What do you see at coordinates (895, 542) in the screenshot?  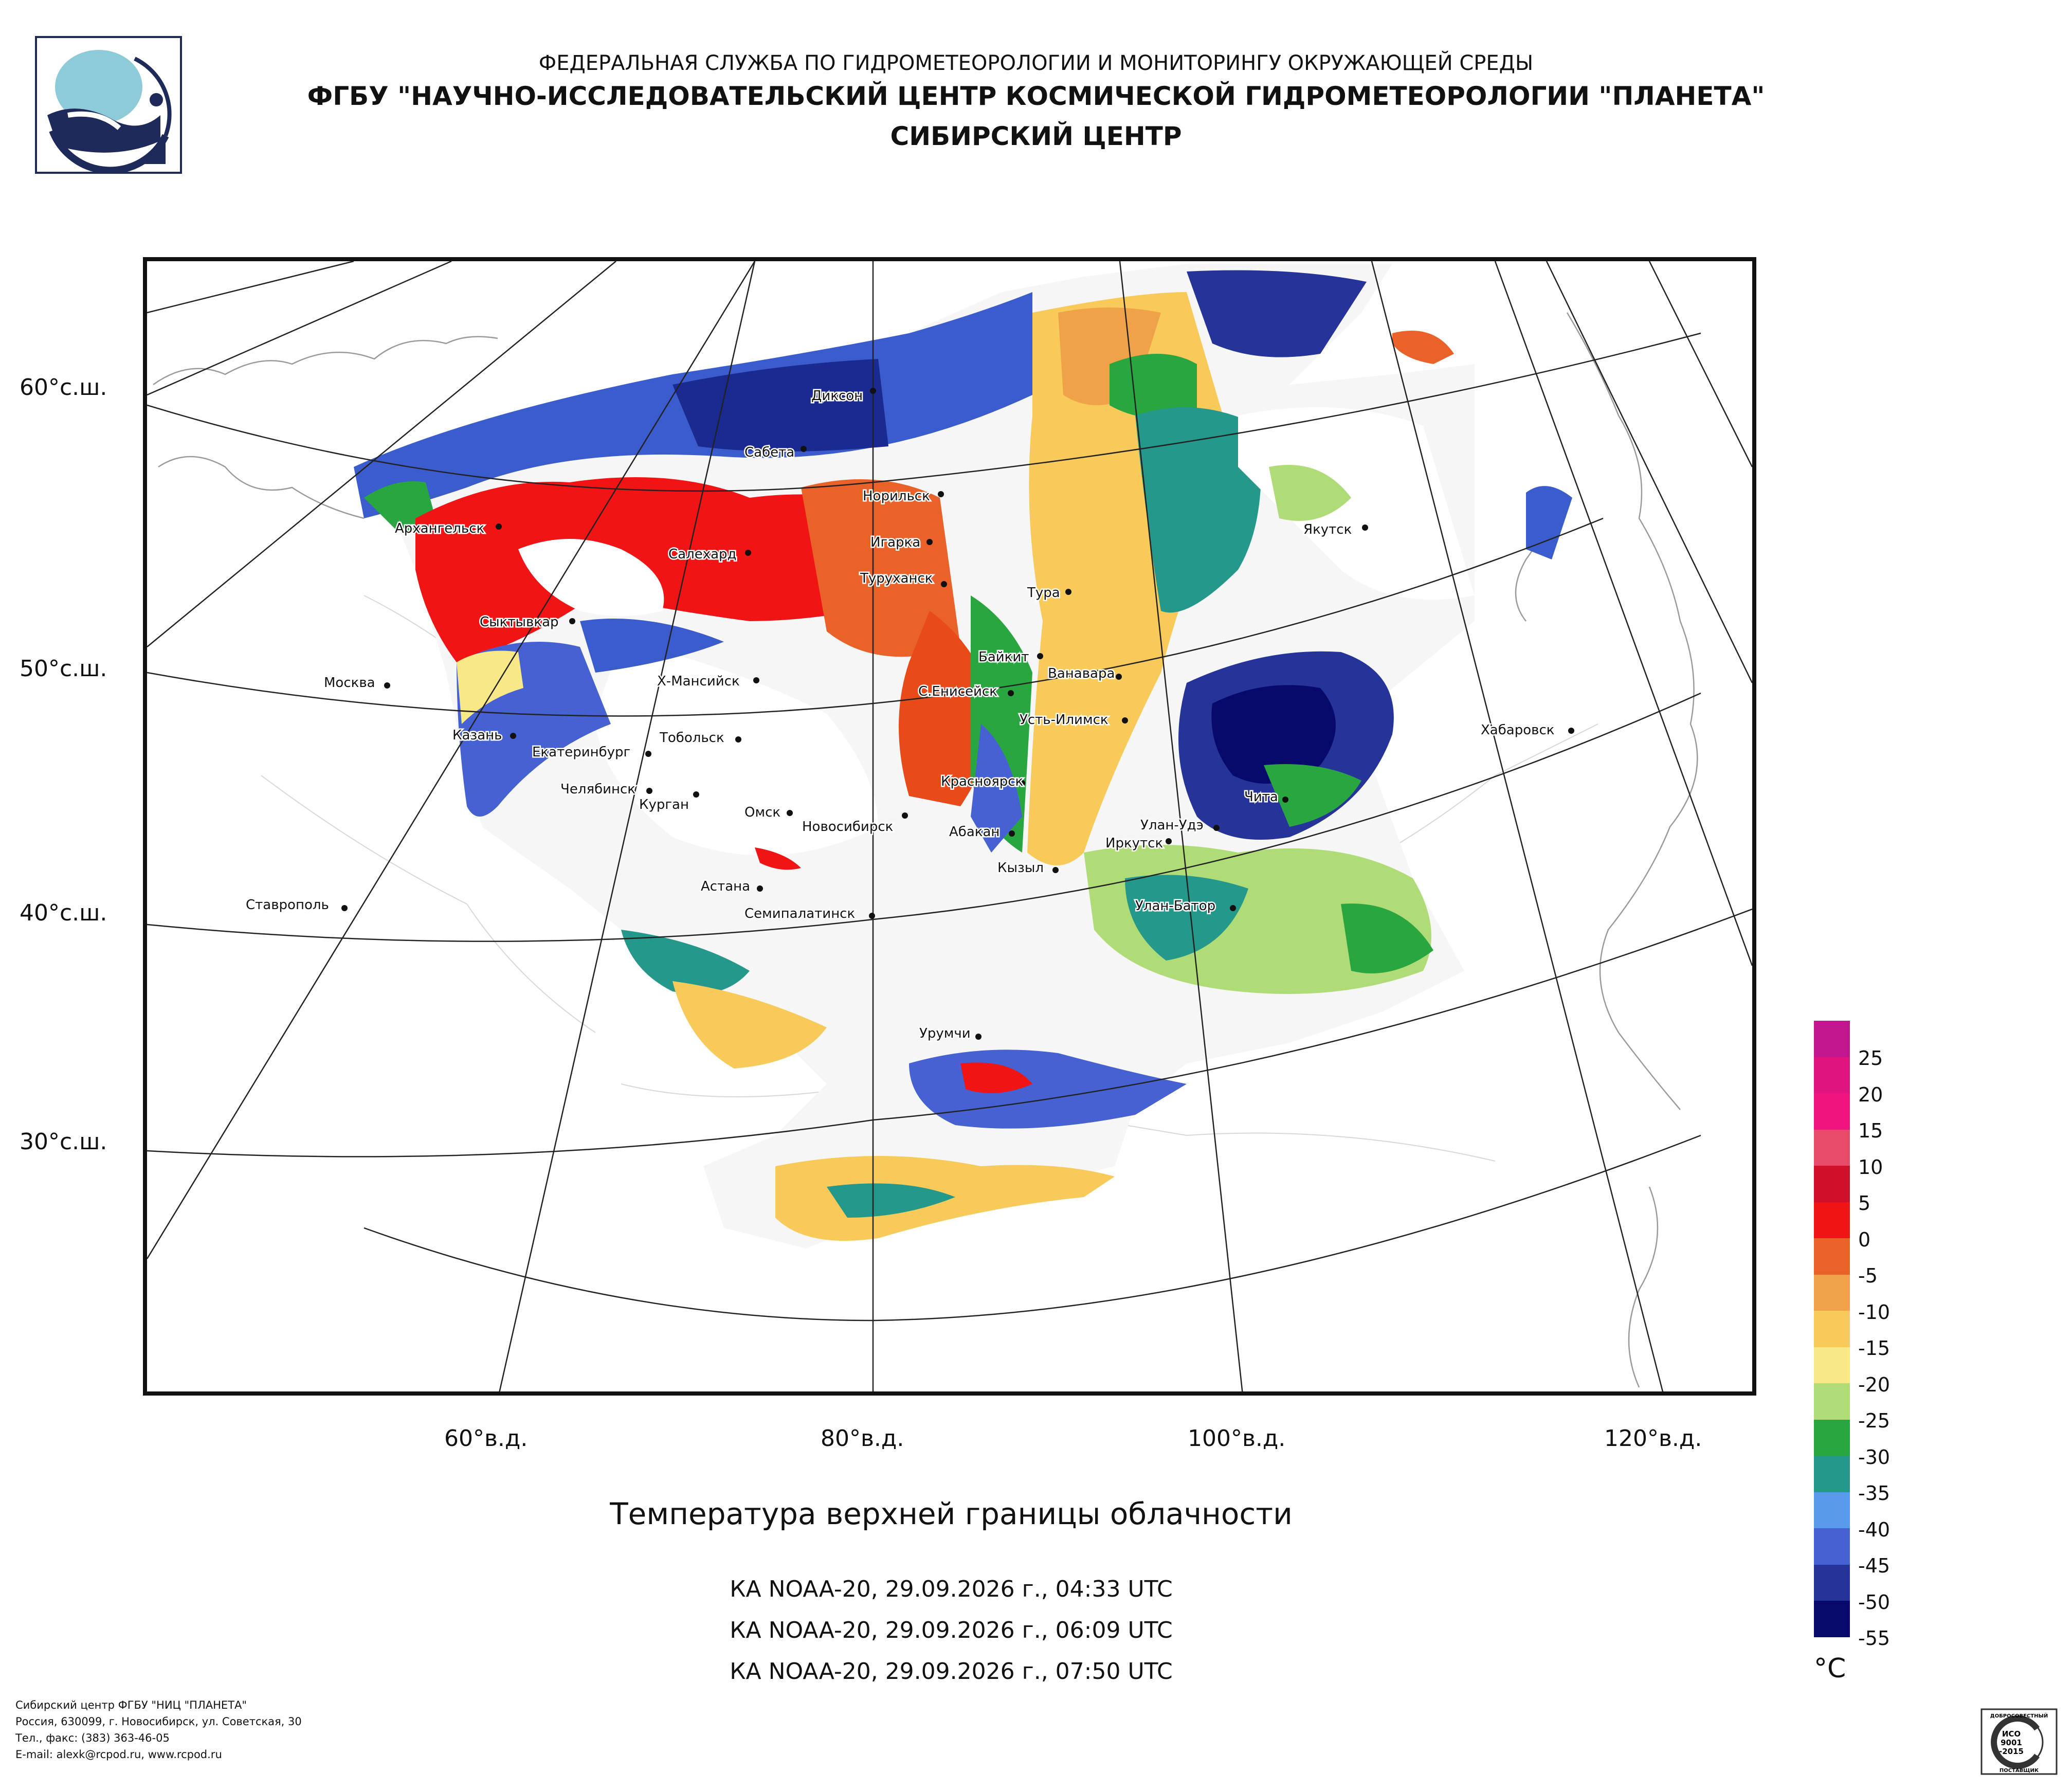 I see `city-label: Игарка` at bounding box center [895, 542].